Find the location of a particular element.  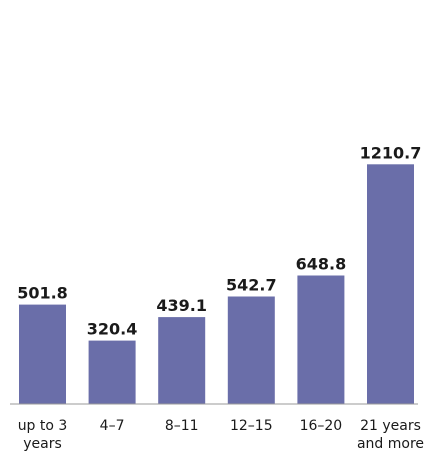

category-label-line: 12–15 is located at coordinates (251, 426).